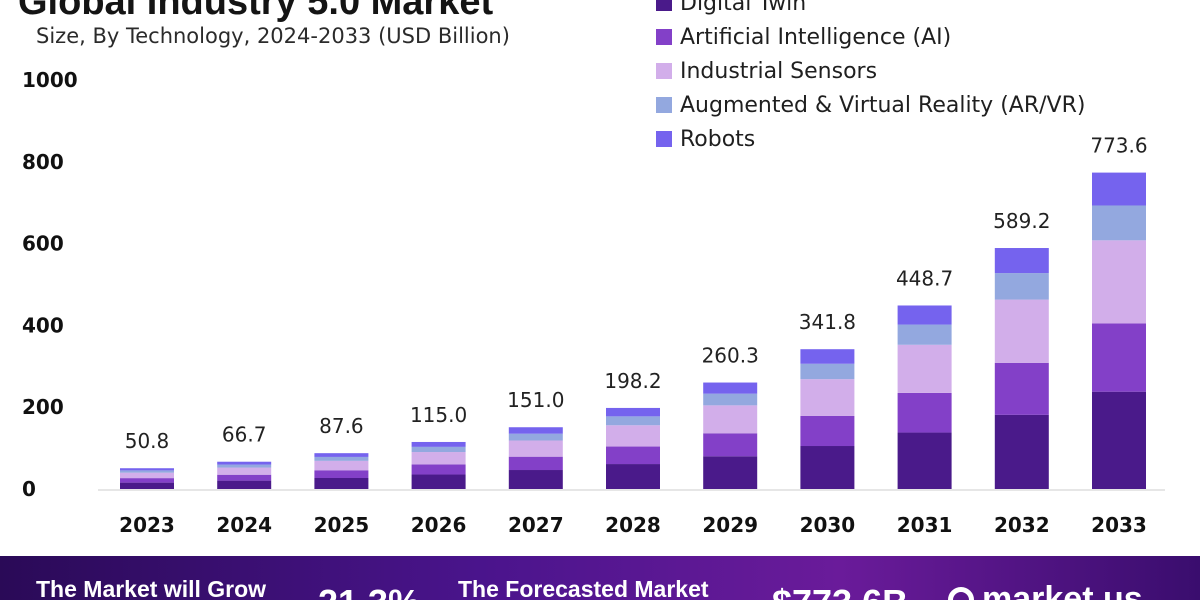  What do you see at coordinates (828, 525) in the screenshot?
I see `x-tick-label: 2030` at bounding box center [828, 525].